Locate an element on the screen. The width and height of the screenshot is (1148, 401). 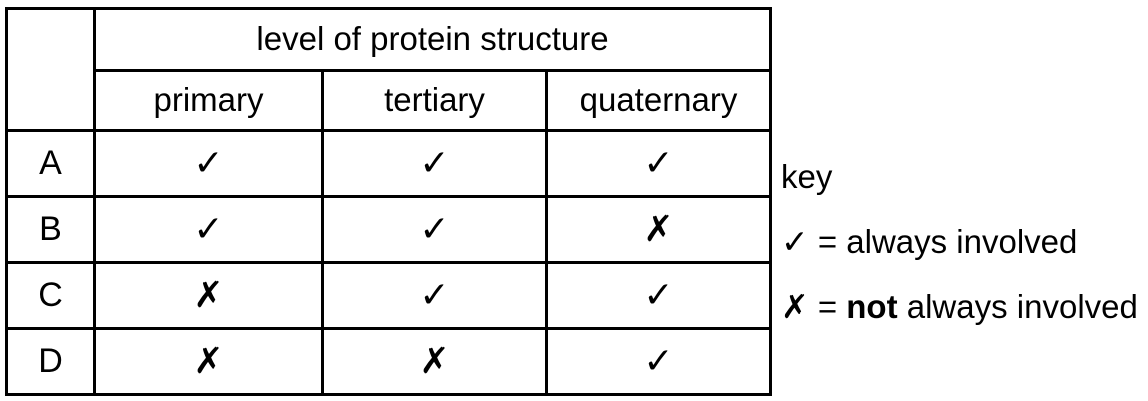
cell-d-tertiary: ✗ is located at coordinates (434, 361).